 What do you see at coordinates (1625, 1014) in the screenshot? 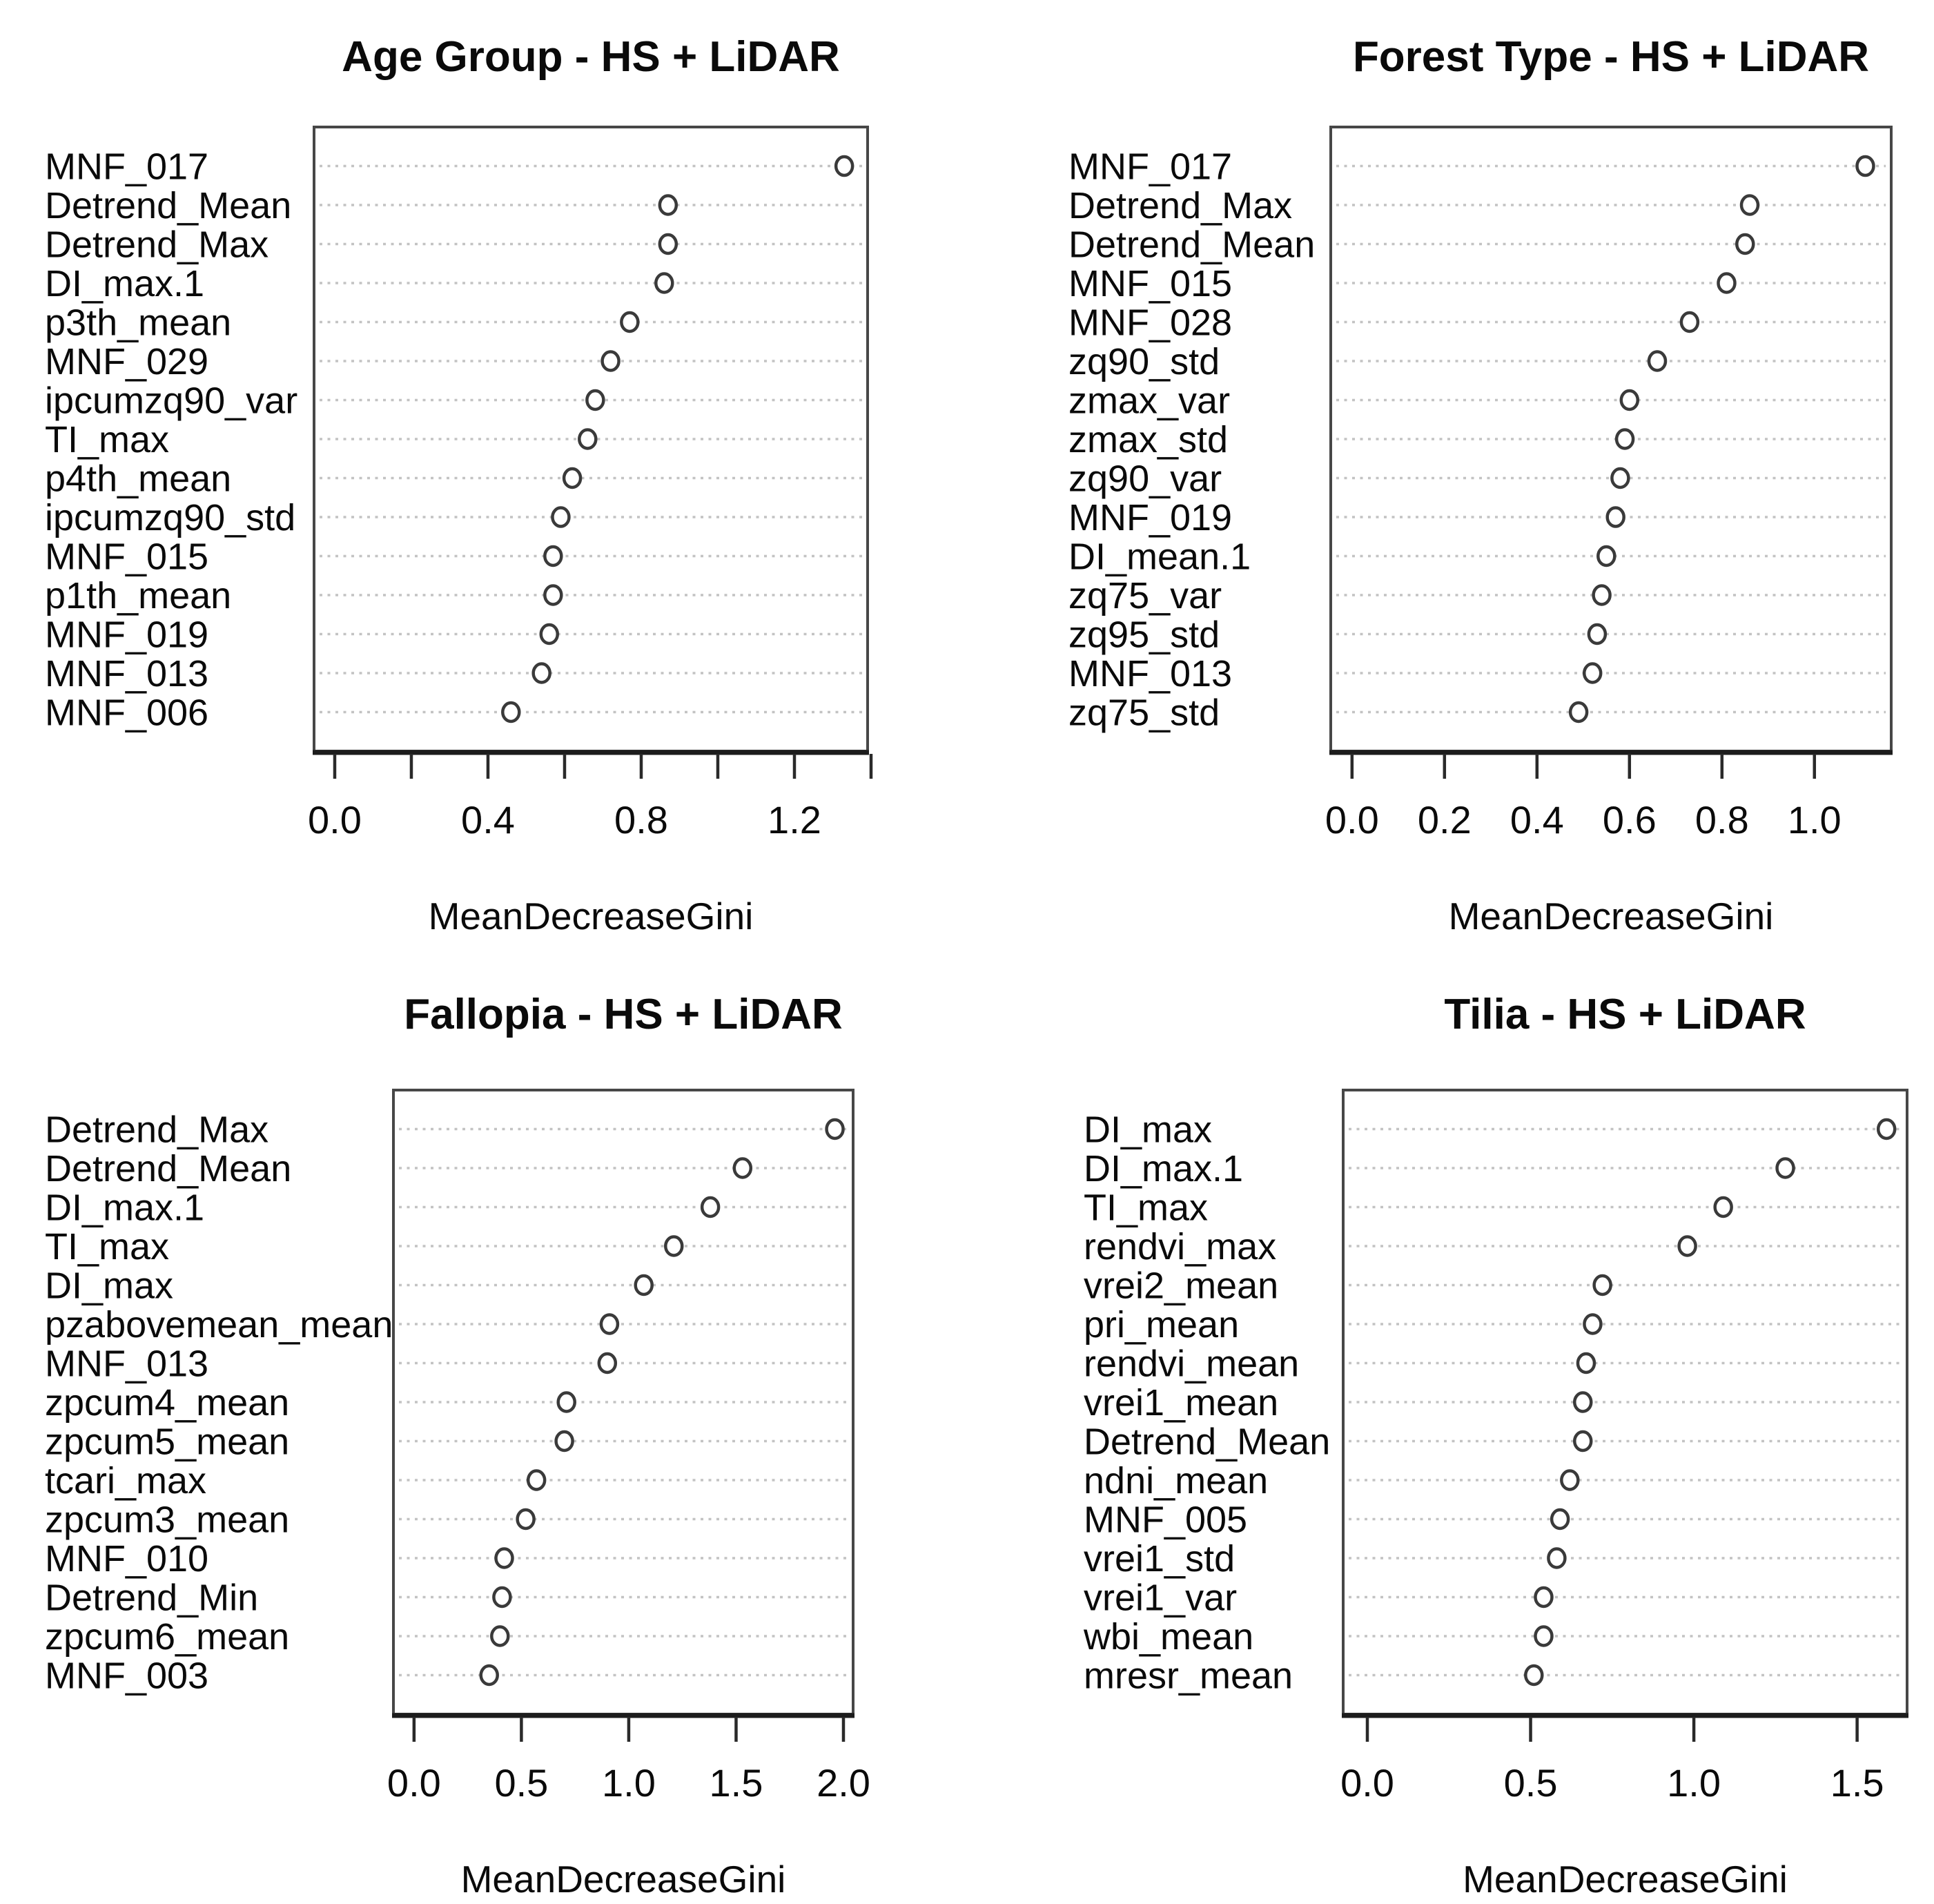
I see `chart-title: Tilia - HS + LiDAR` at bounding box center [1625, 1014].